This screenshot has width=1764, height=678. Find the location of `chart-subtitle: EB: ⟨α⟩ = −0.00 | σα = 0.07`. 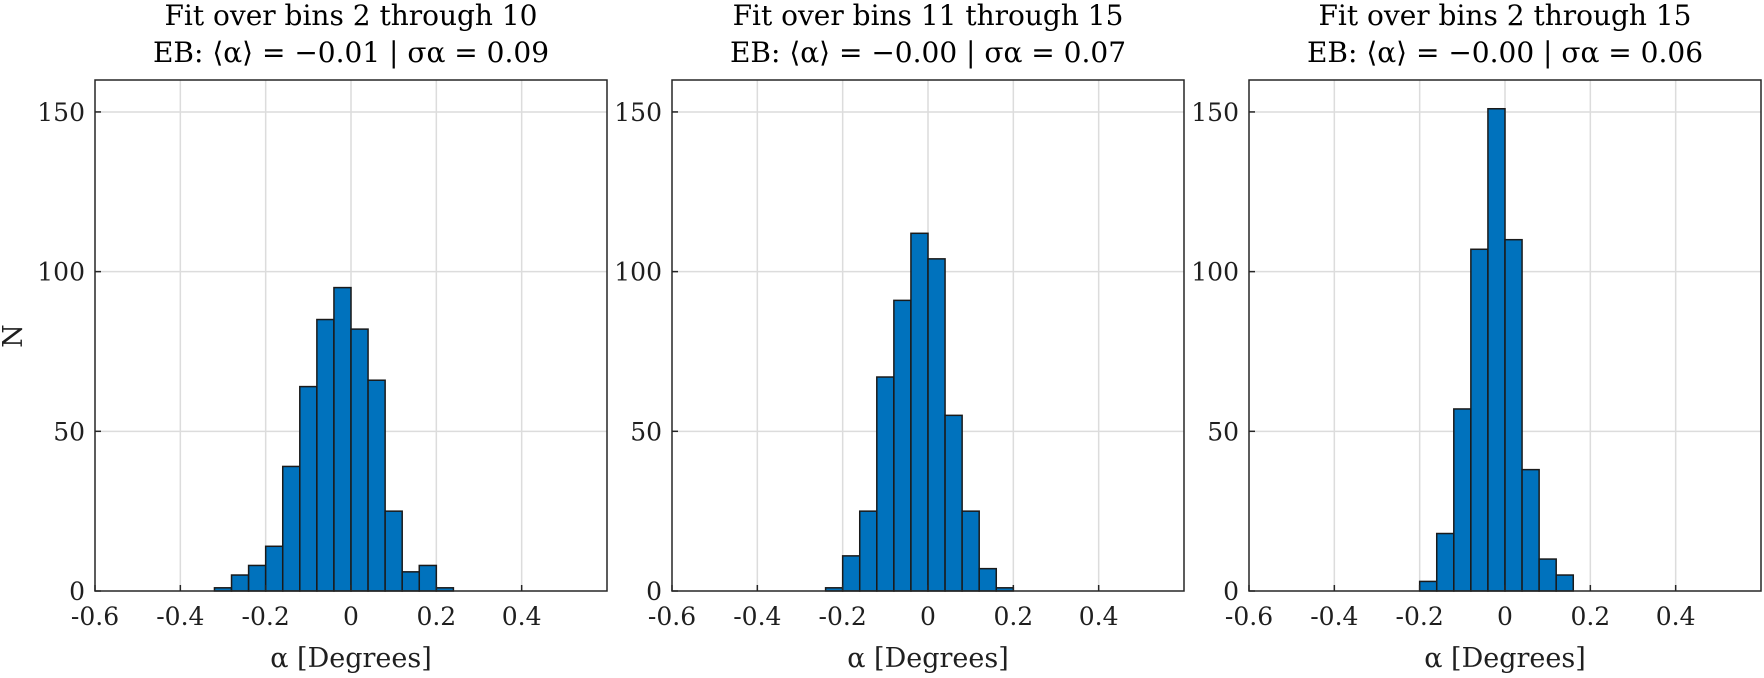

chart-subtitle: EB: ⟨α⟩ = −0.00 | σα = 0.07 is located at coordinates (928, 52).